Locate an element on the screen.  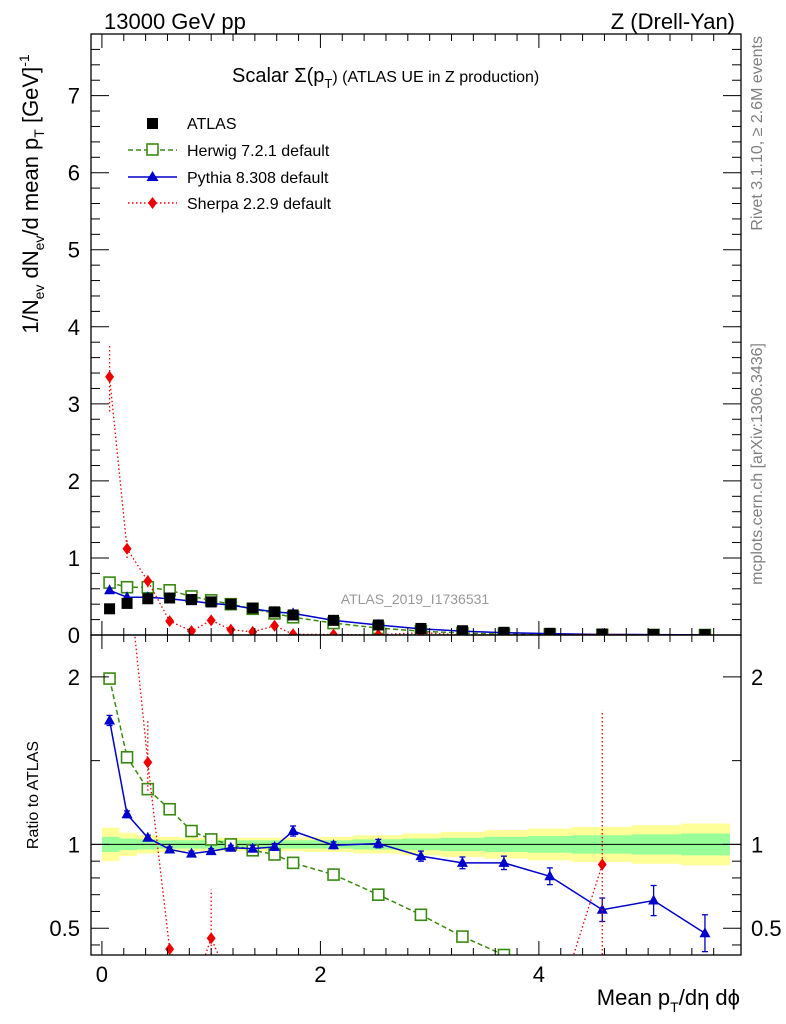
ratio-herwig-line is located at coordinates (306, 816).